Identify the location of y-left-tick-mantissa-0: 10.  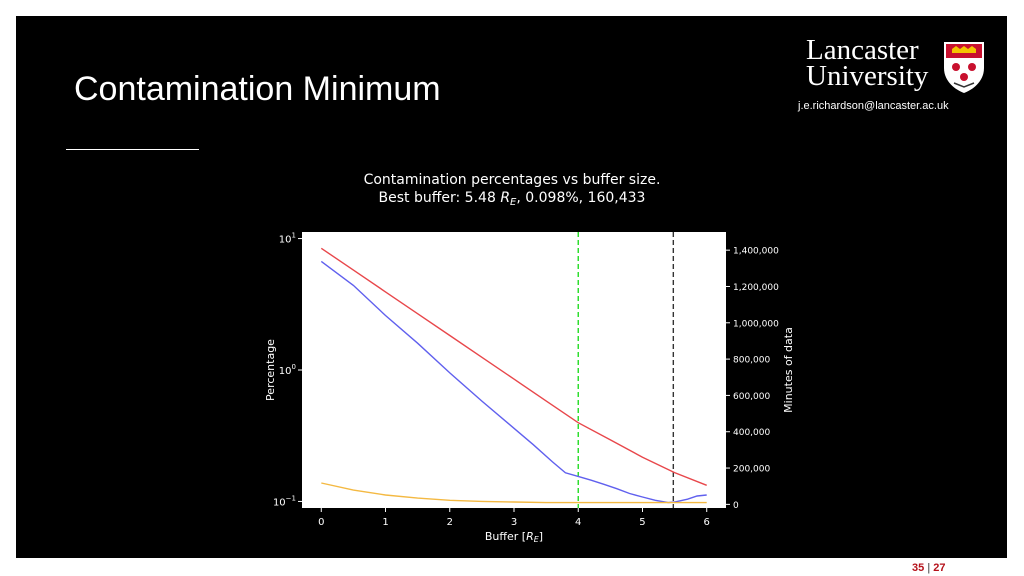
(285, 240).